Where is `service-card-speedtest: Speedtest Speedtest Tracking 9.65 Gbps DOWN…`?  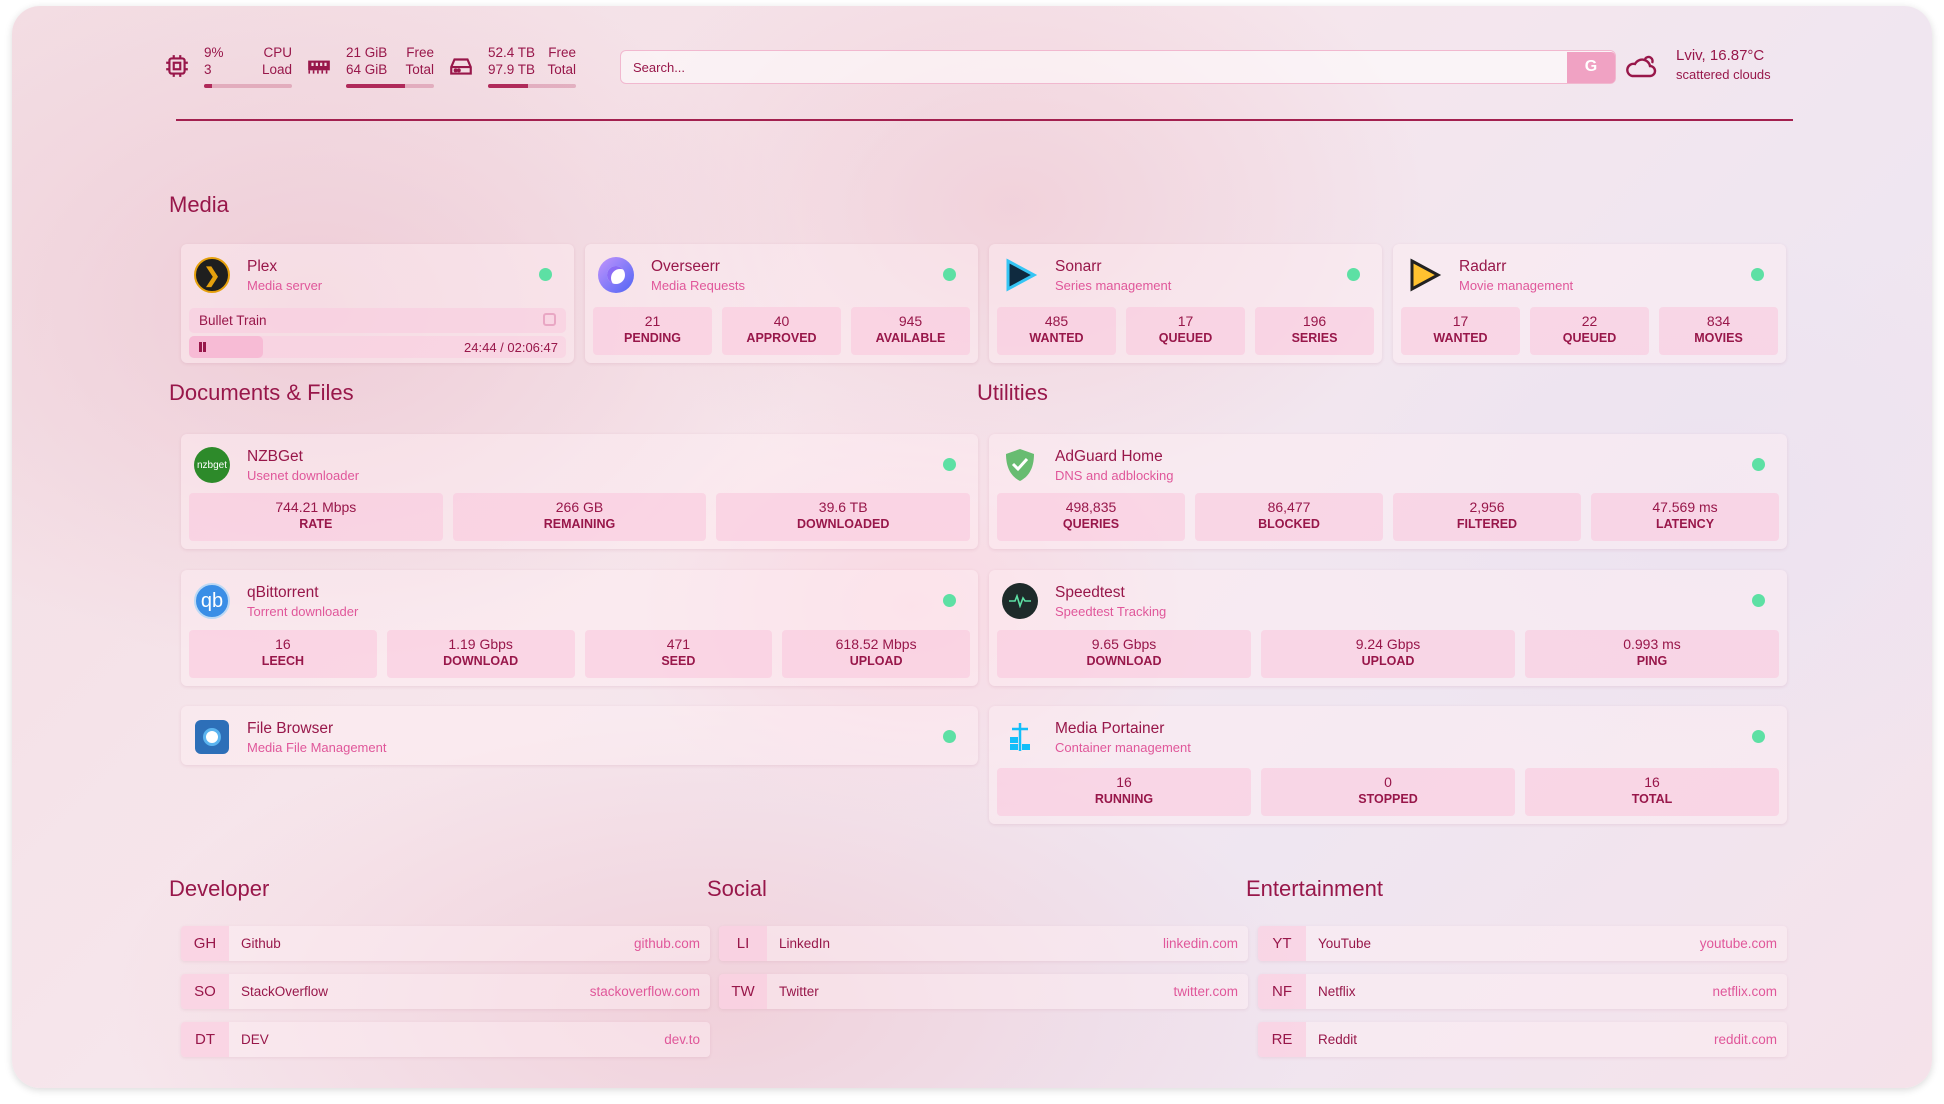
service-card-speedtest: Speedtest Speedtest Tracking 9.65 Gbps DOWN… is located at coordinates (1388, 628).